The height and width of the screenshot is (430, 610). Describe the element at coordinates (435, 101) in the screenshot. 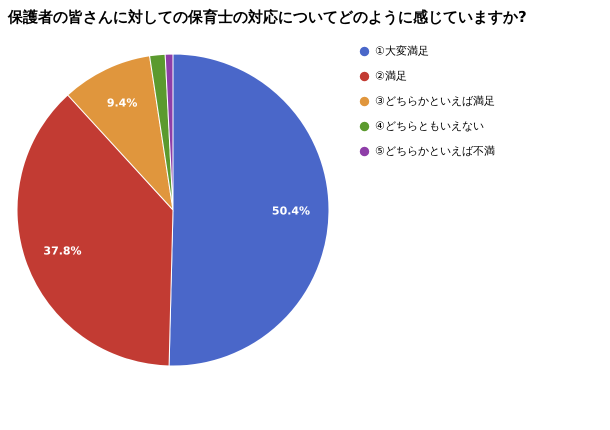

I see `legend-label: ③どちらかといえば満足` at that location.